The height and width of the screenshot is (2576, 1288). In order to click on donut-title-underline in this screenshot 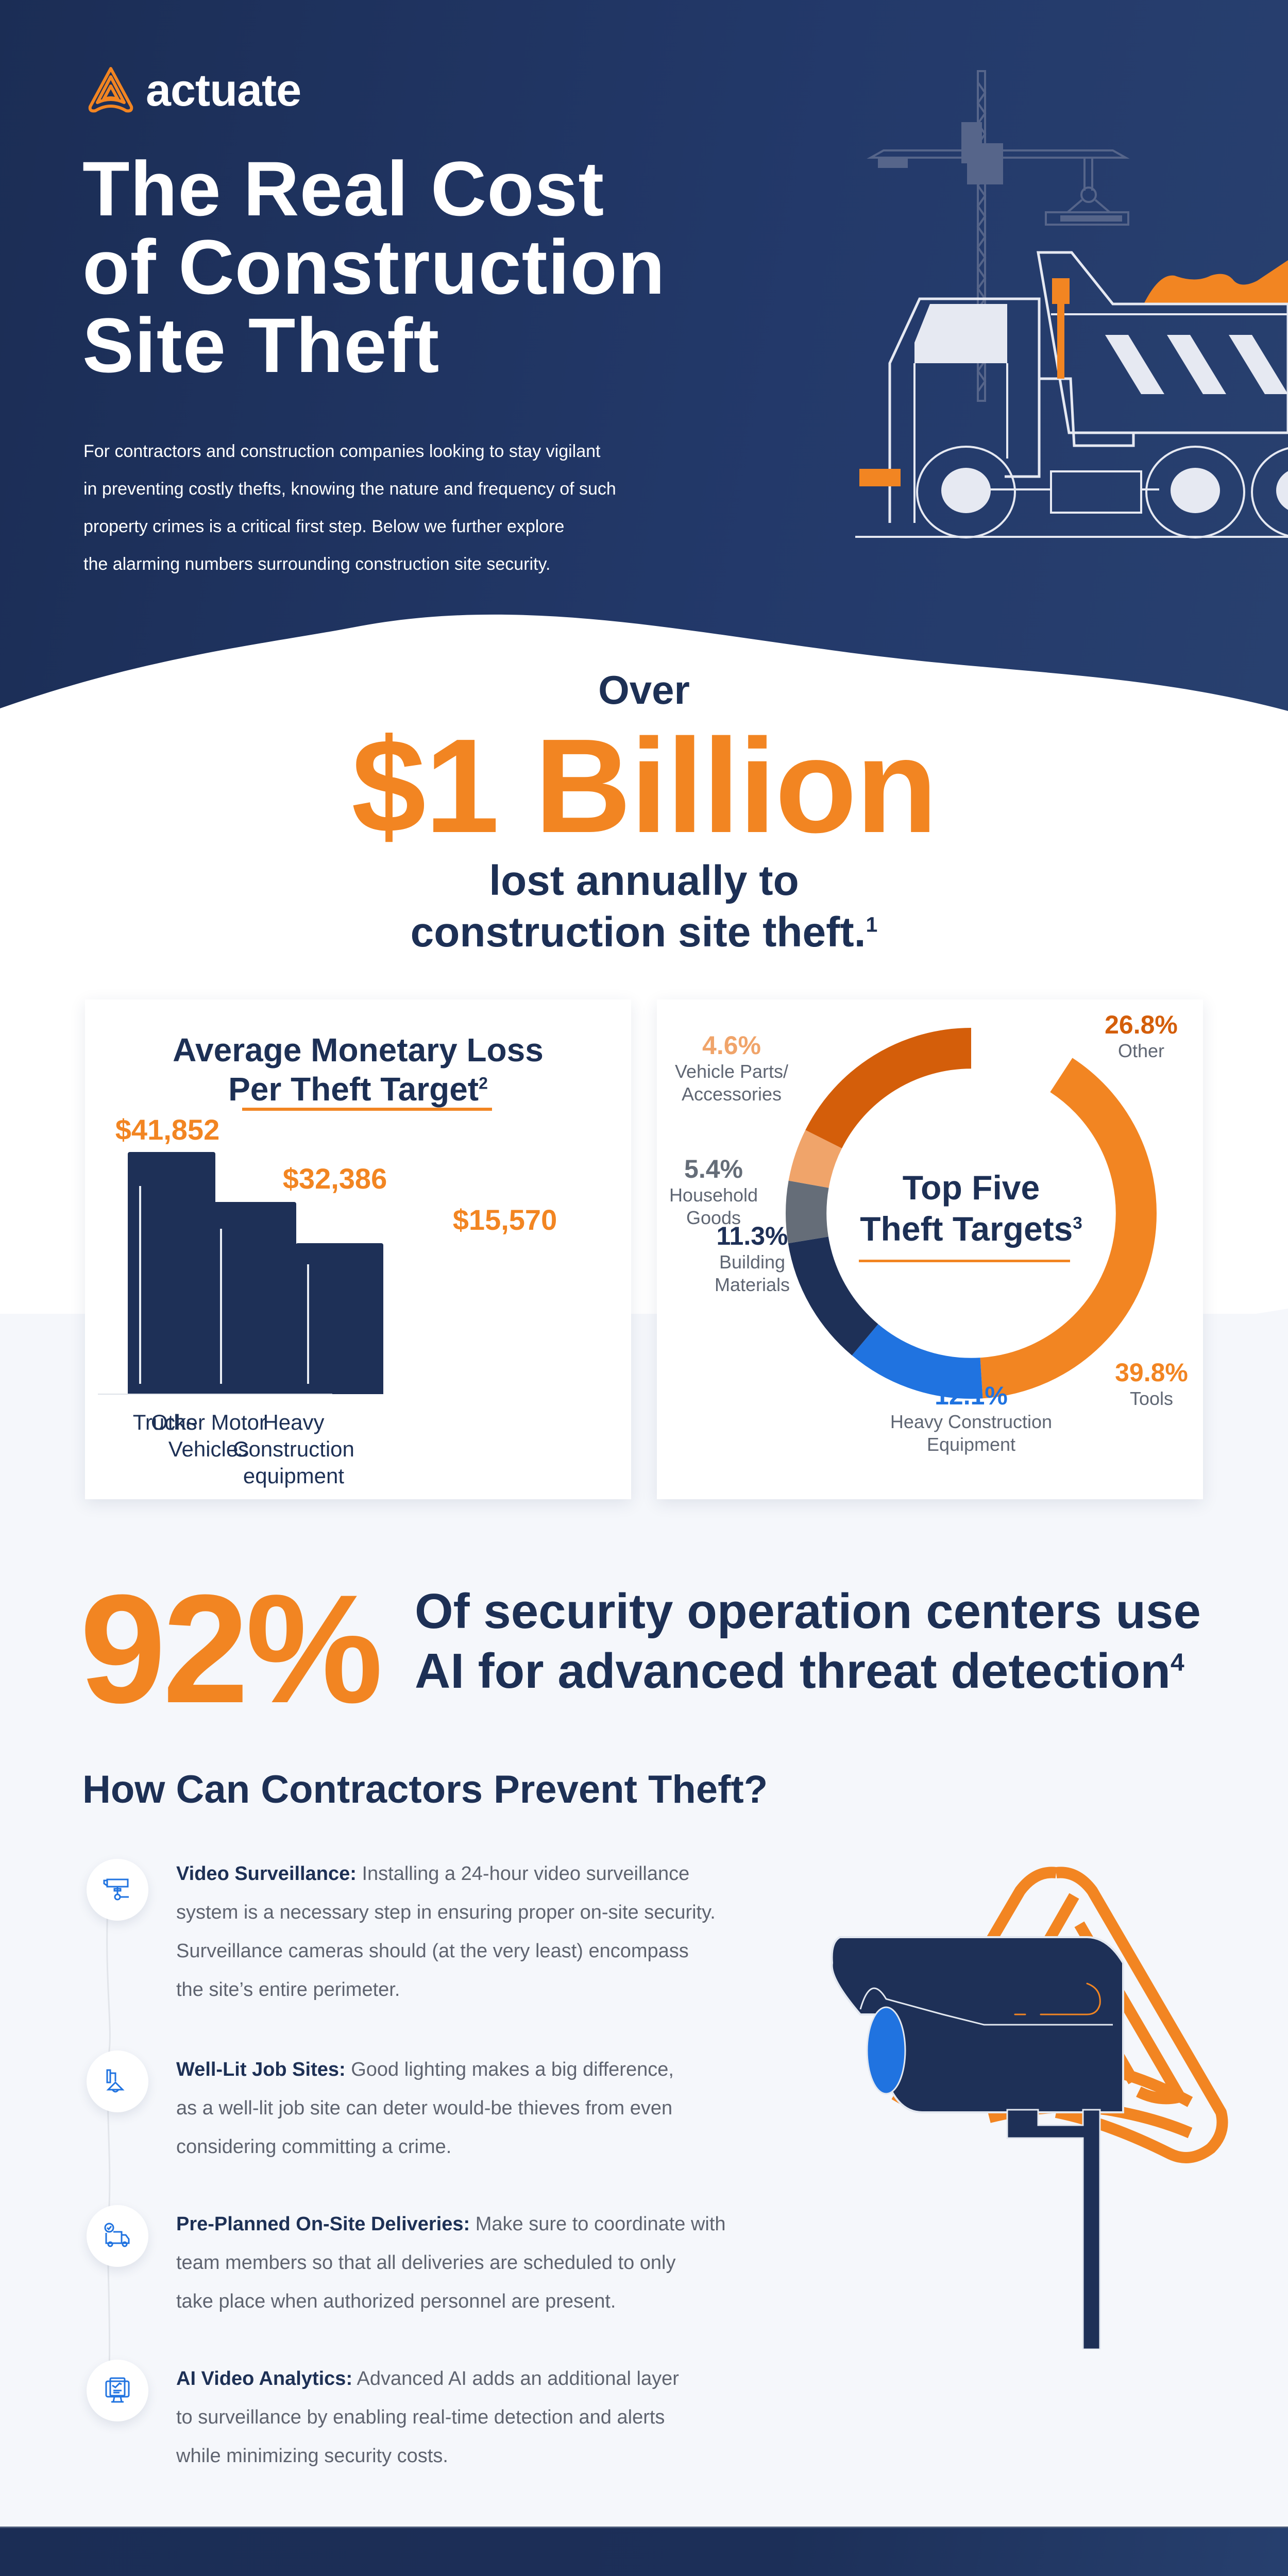, I will do `click(965, 1261)`.